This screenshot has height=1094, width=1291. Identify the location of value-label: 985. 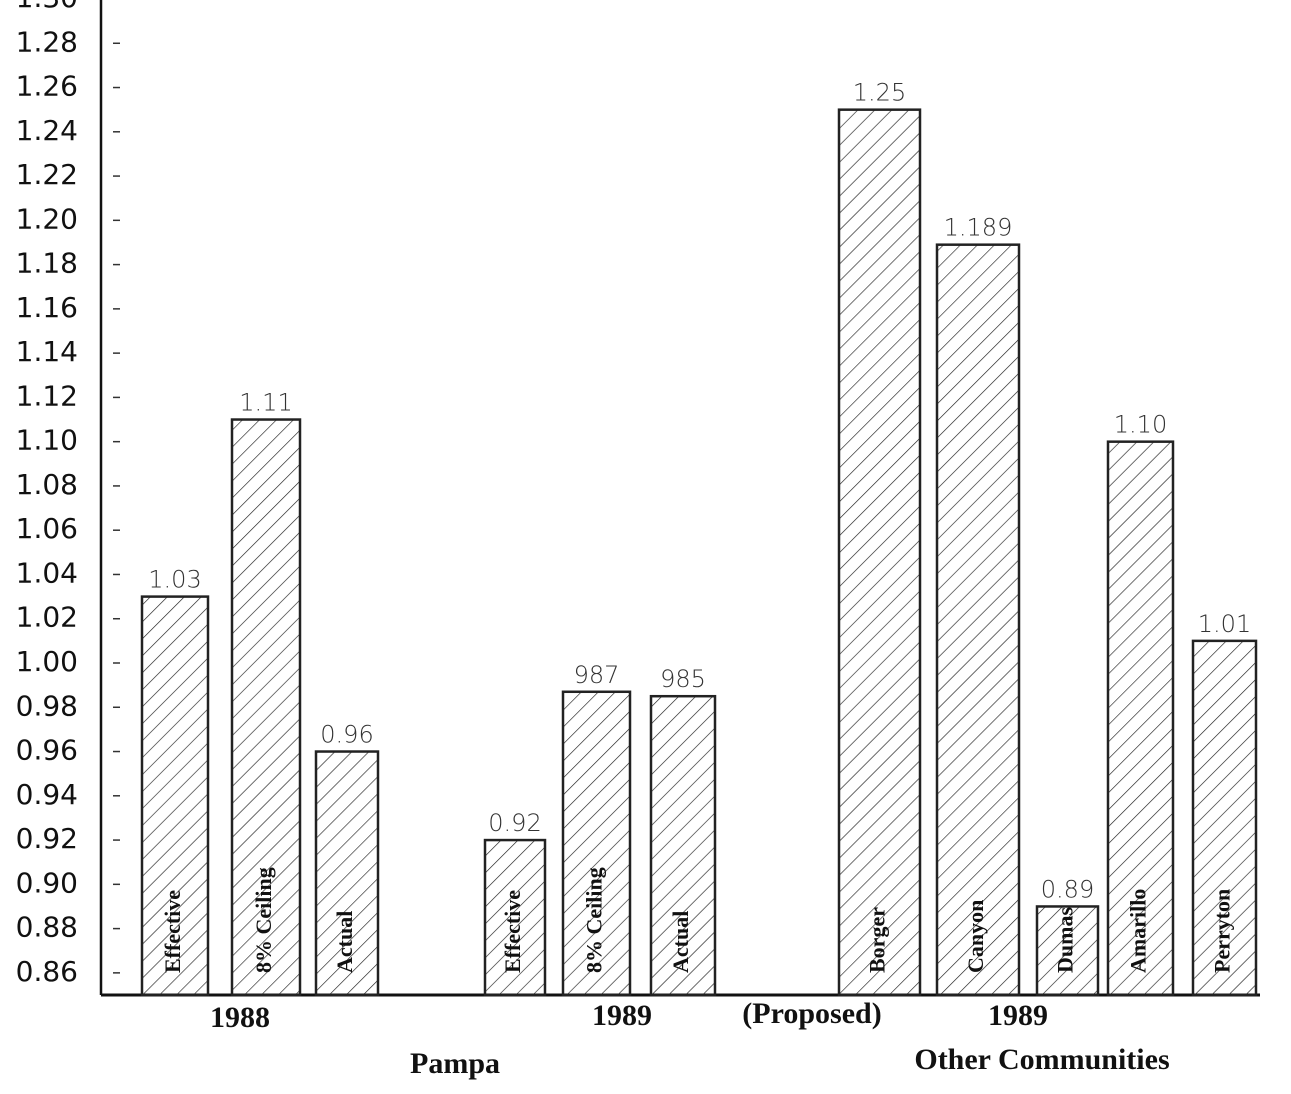
(683, 679).